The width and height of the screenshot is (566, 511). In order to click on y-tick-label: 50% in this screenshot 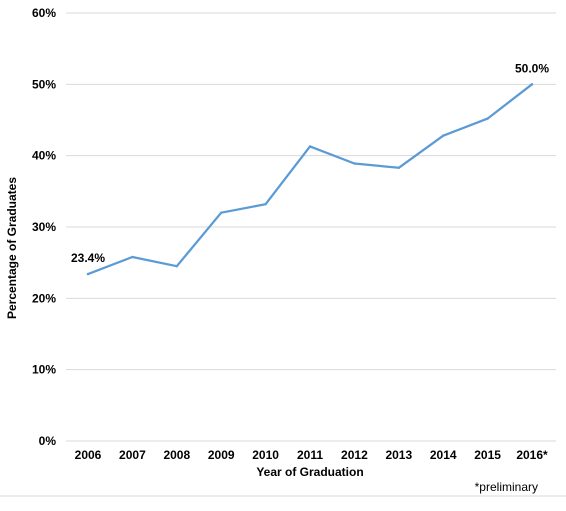, I will do `click(44, 84)`.